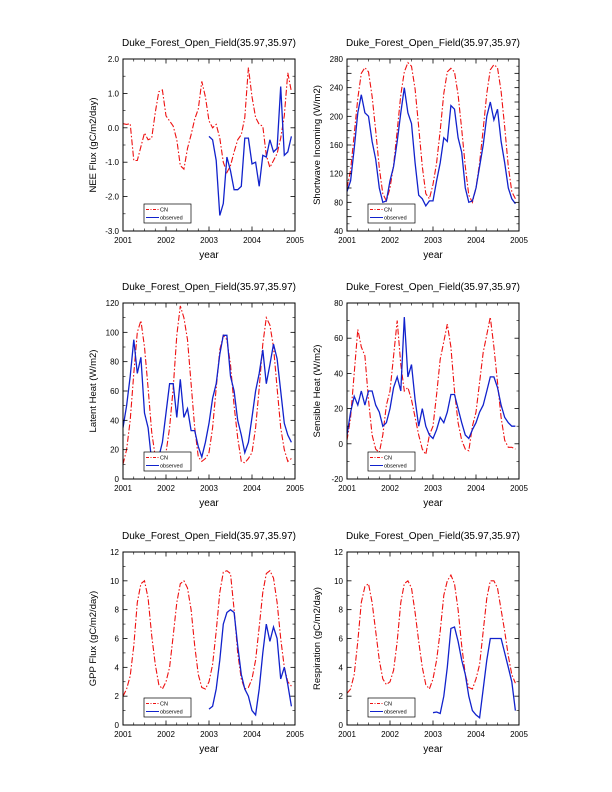  What do you see at coordinates (337, 145) in the screenshot?
I see `y-tick-label: 160` at bounding box center [337, 145].